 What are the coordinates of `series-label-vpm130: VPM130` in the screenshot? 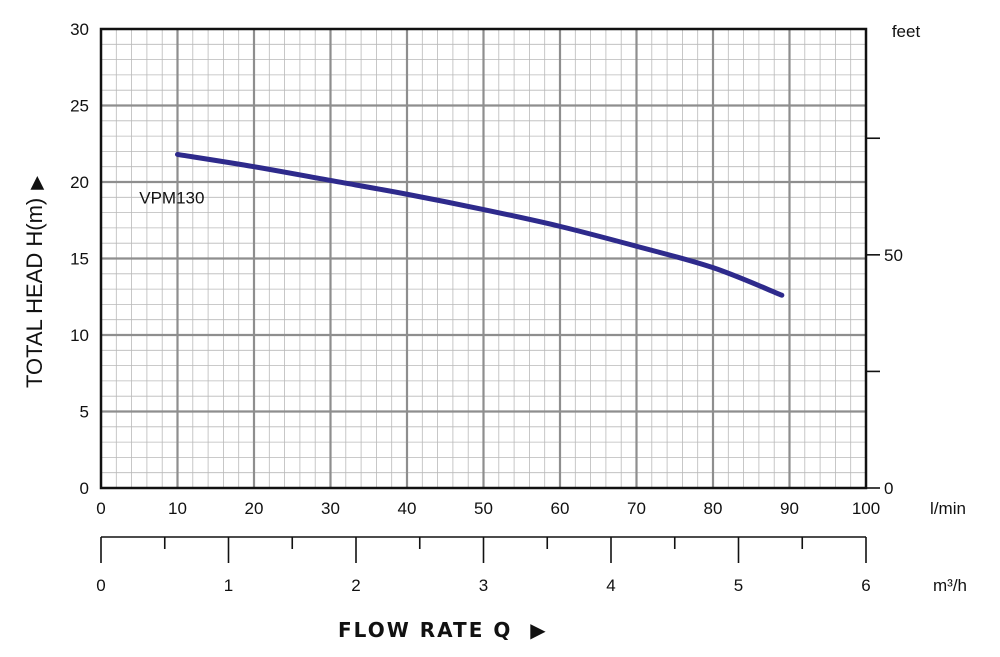 It's located at (171, 197).